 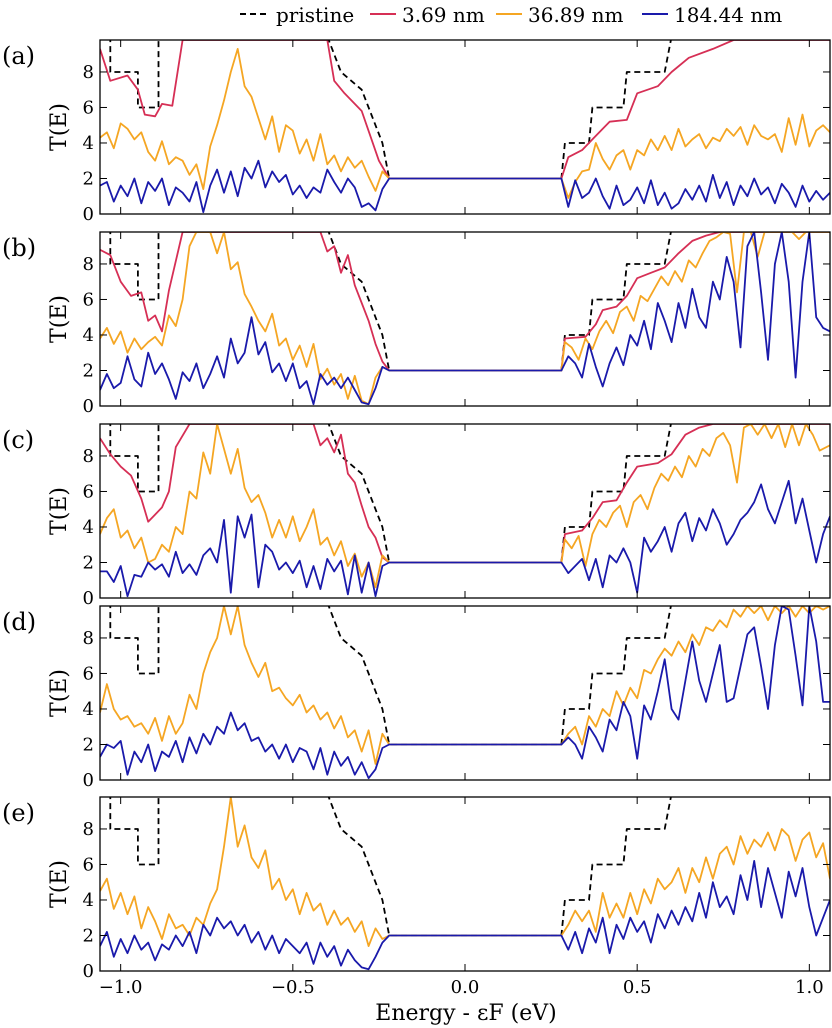 What do you see at coordinates (19, 622) in the screenshot?
I see `panel-label: (d)` at bounding box center [19, 622].